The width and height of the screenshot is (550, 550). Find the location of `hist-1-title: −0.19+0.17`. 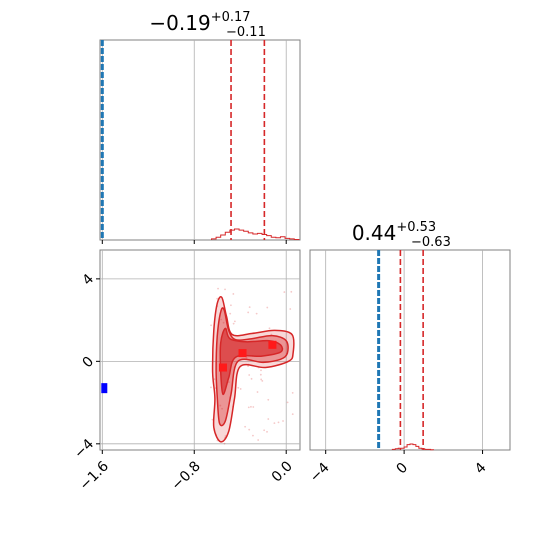

hist-1-title: −0.19+0.17 is located at coordinates (199, 22).